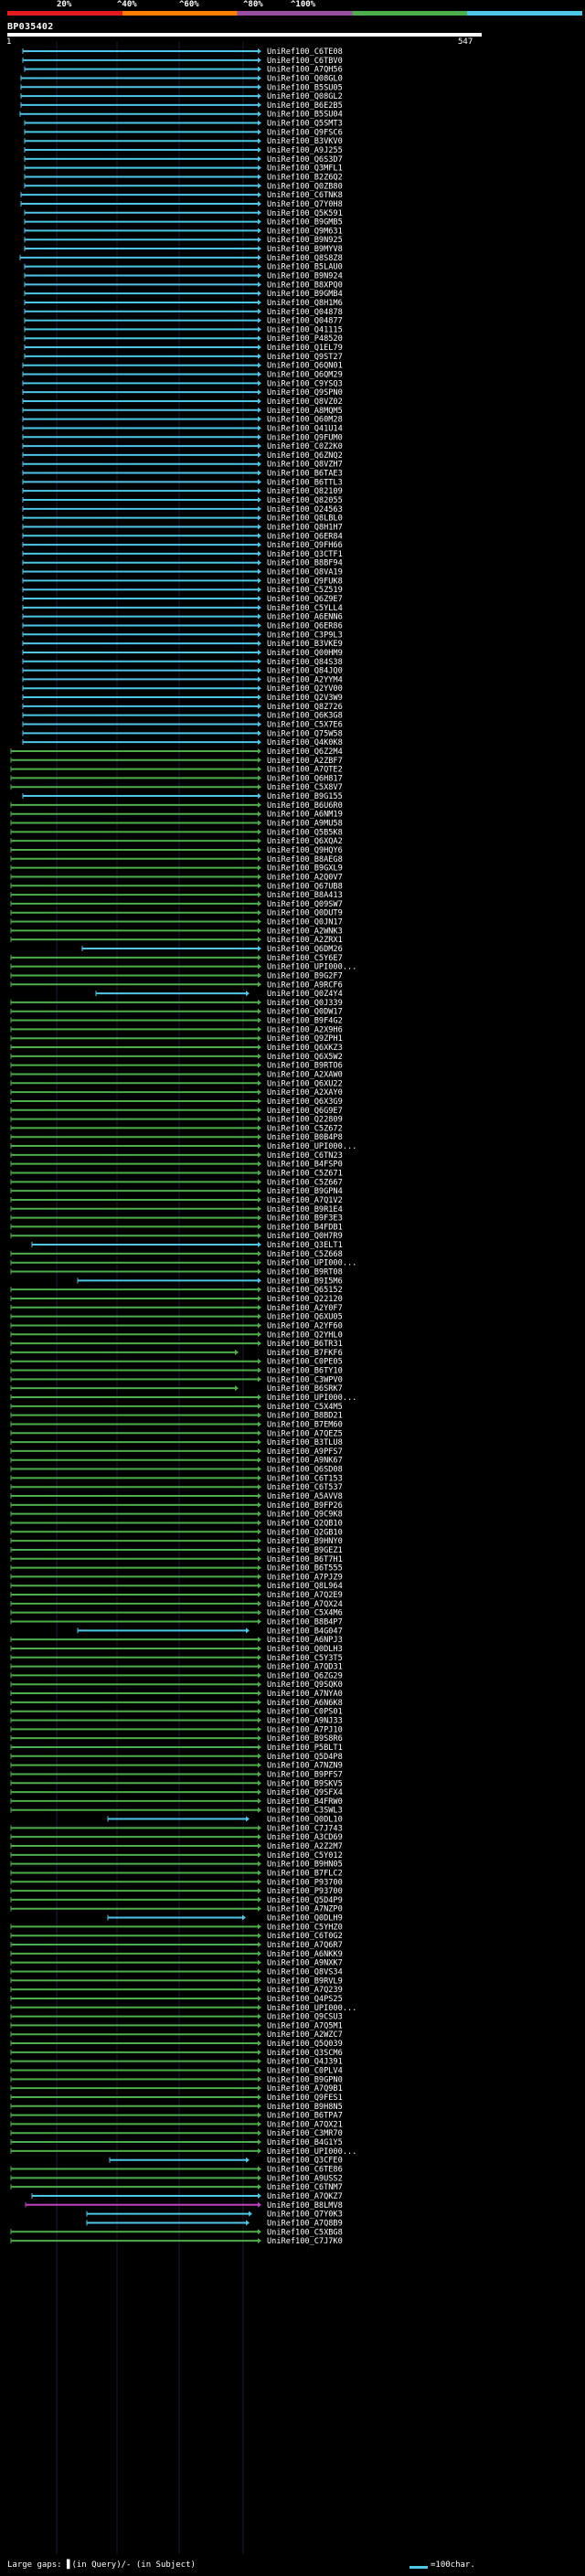  I want to click on hit-row: UniRef100_B9GXL9, so click(177, 869).